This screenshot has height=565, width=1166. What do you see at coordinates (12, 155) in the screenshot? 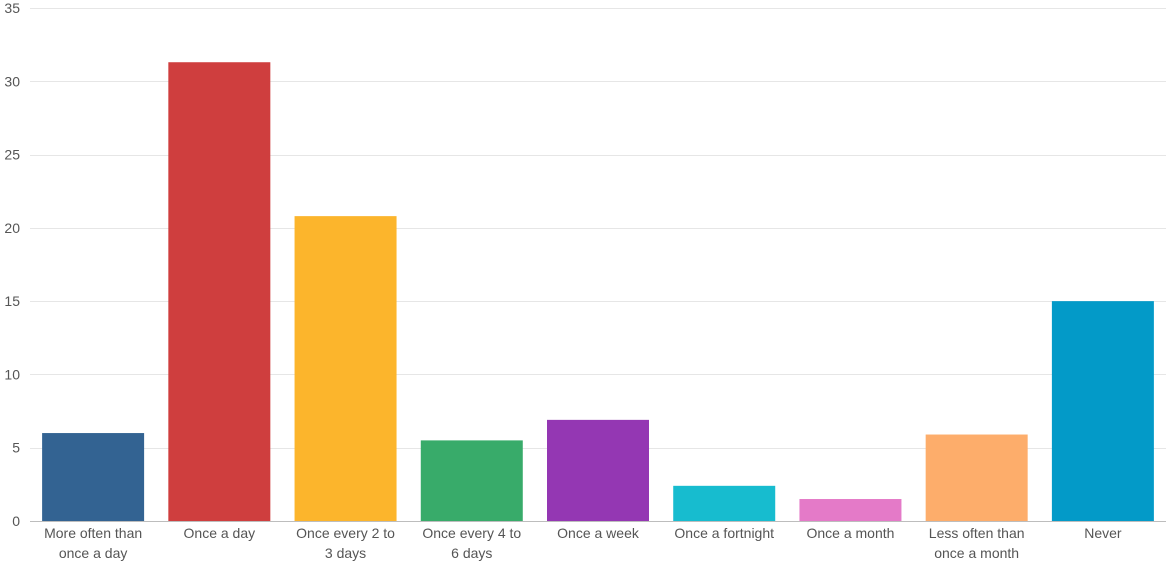
I see `y-tick-label: 25` at bounding box center [12, 155].